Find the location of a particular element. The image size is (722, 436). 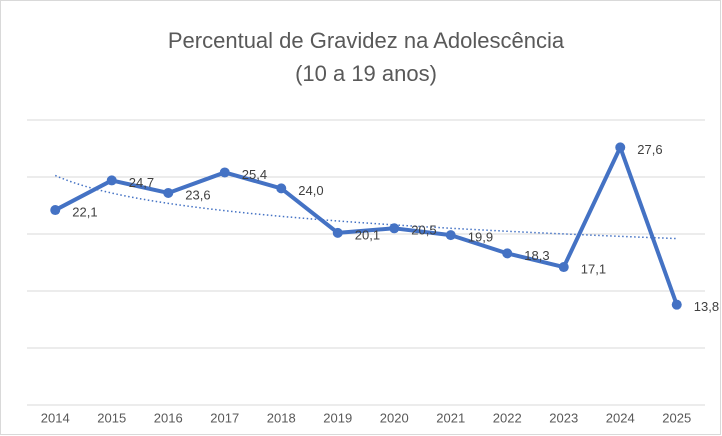

x-tick-label: 2023 is located at coordinates (563, 417).